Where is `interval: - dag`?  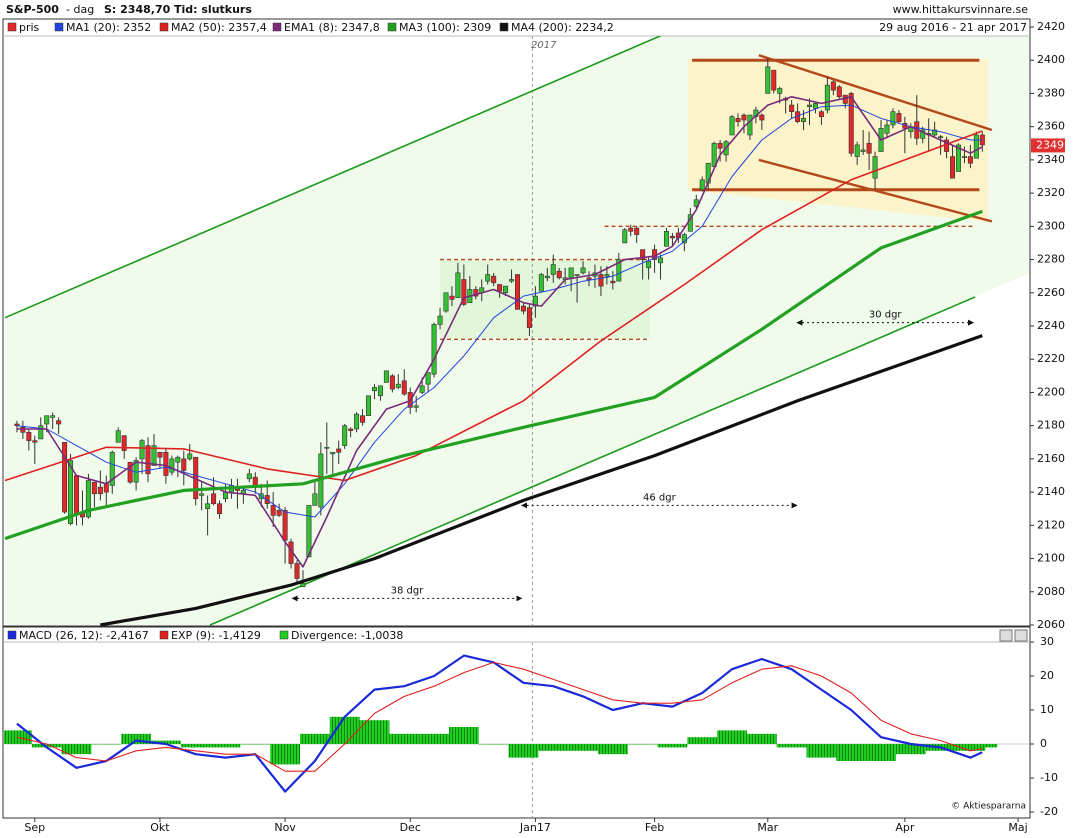
interval: - dag is located at coordinates (80, 9).